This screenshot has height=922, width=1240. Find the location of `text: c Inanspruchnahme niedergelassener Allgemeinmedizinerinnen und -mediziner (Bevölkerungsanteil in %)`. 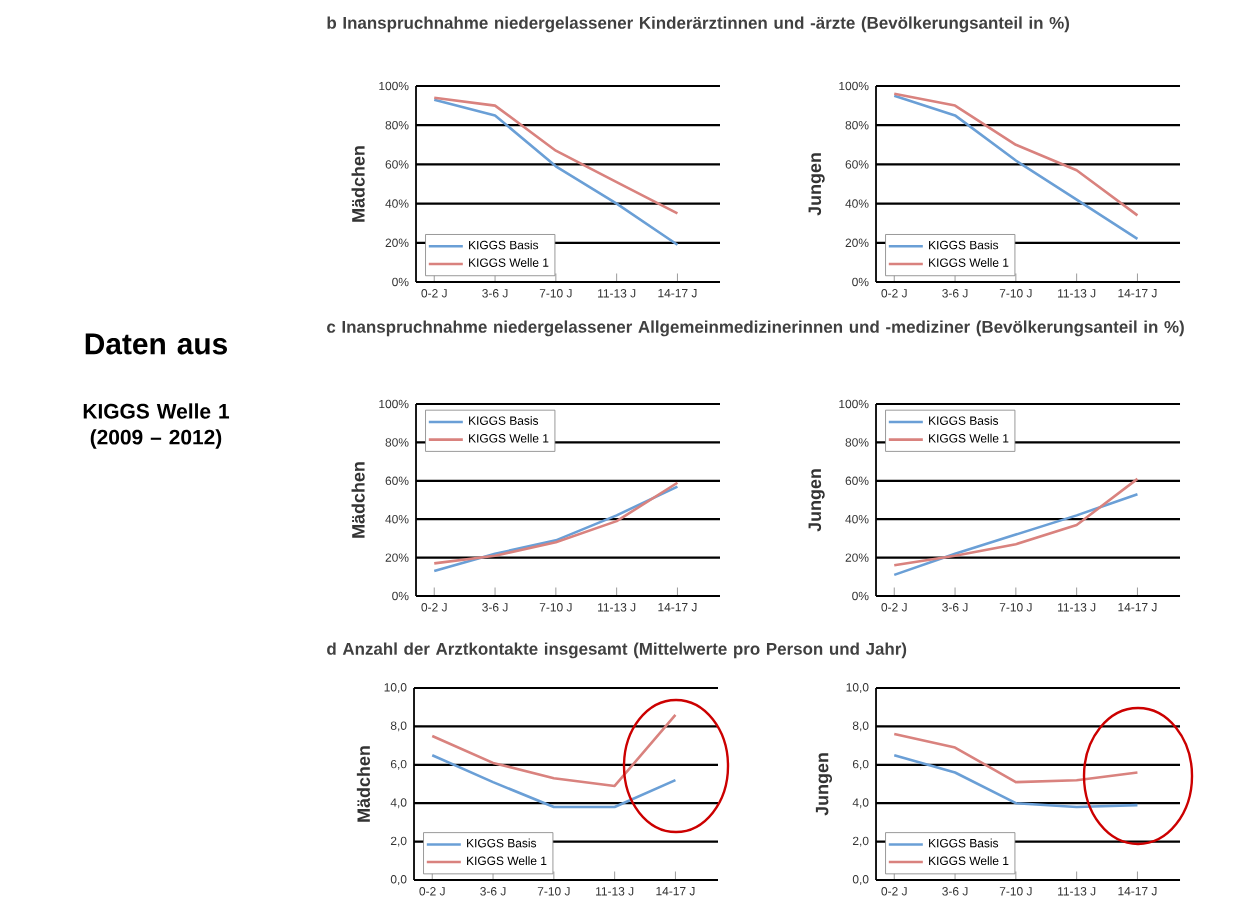

text: c Inanspruchnahme niedergelassener Allgemeinmedizinerinnen und -mediziner (Bevölkerungsanteil in %) is located at coordinates (755, 328).